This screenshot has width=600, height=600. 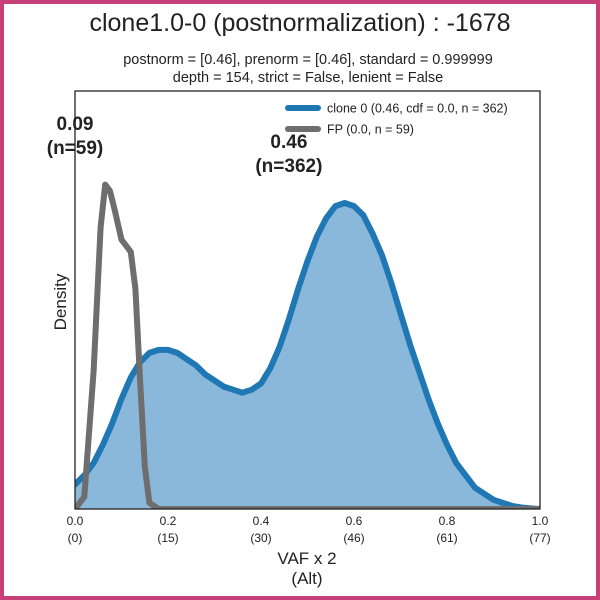 I want to click on x-tick-label: 0.8, so click(x=447, y=521).